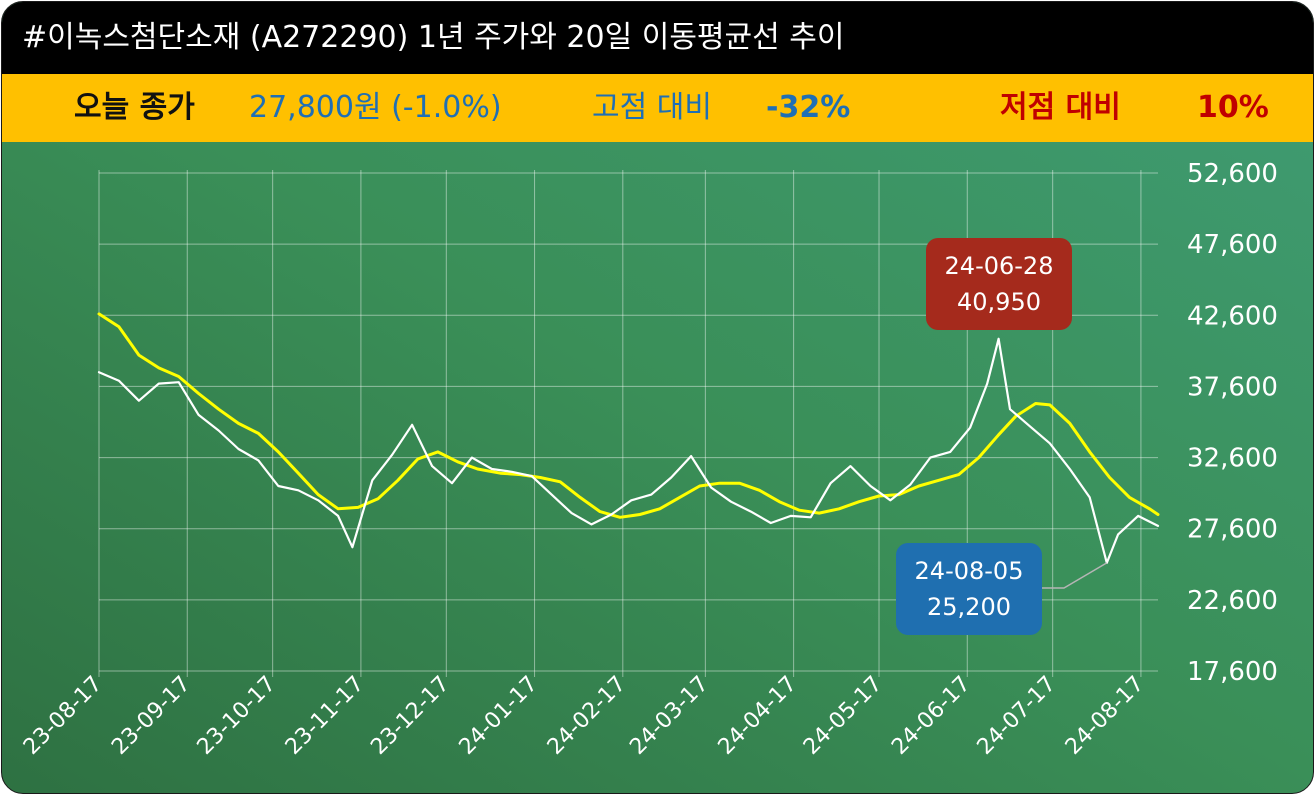  What do you see at coordinates (1017, 716) in the screenshot?
I see `x-tick-label: 24-07-17` at bounding box center [1017, 716].